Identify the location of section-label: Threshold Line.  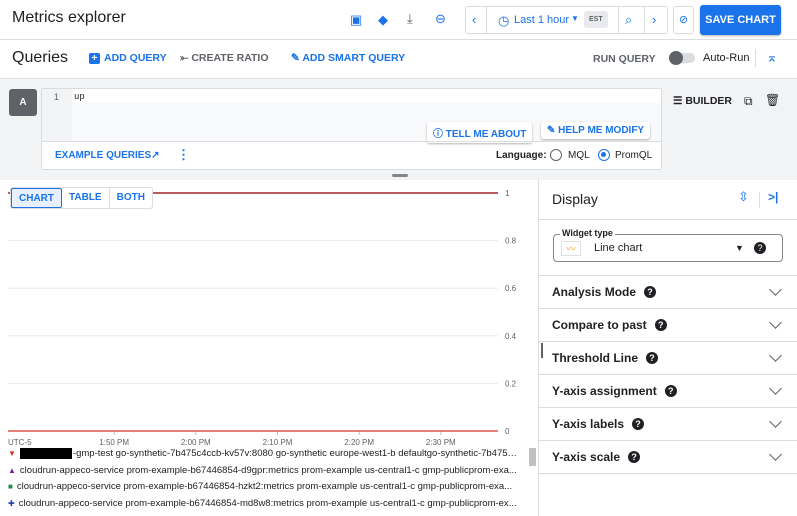
(595, 358).